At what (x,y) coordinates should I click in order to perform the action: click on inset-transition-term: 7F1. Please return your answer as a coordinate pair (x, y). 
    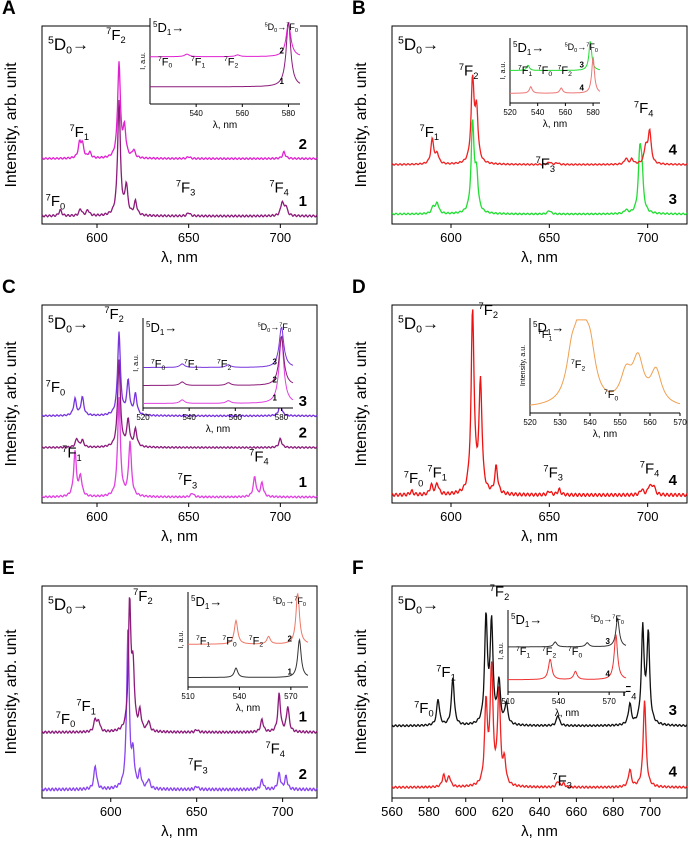
    Looking at the image, I should click on (525, 72).